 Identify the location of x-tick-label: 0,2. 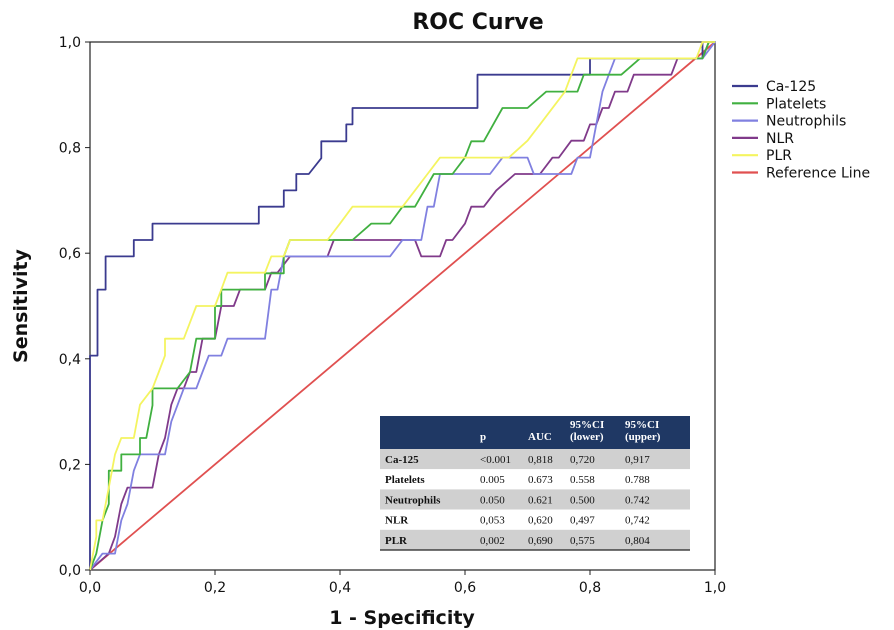
(215, 588).